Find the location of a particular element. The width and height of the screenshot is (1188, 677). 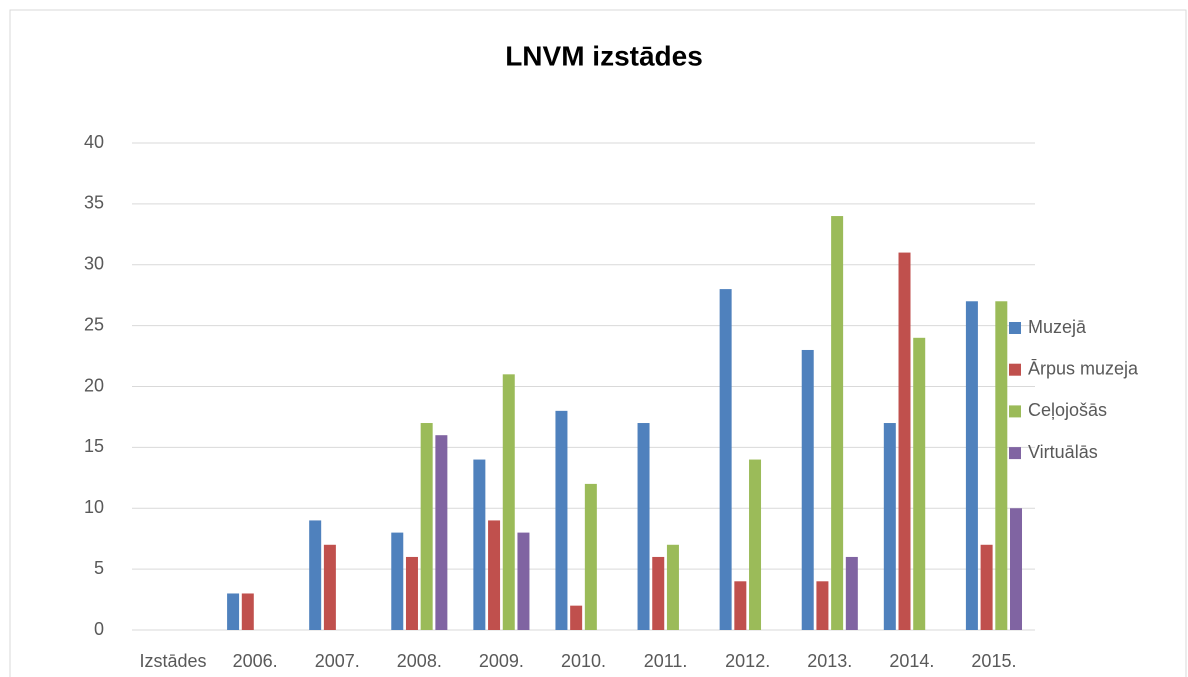

legend-label: Ceļojošās is located at coordinates (1067, 410).